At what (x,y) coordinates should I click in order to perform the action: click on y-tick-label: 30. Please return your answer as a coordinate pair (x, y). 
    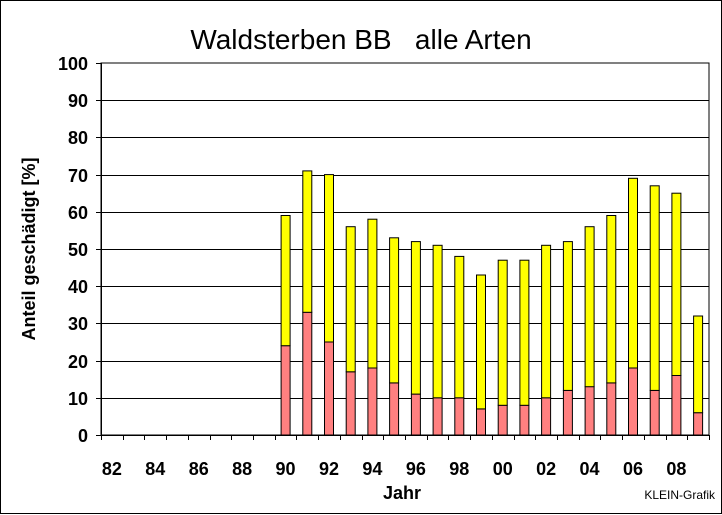
    Looking at the image, I should click on (78, 324).